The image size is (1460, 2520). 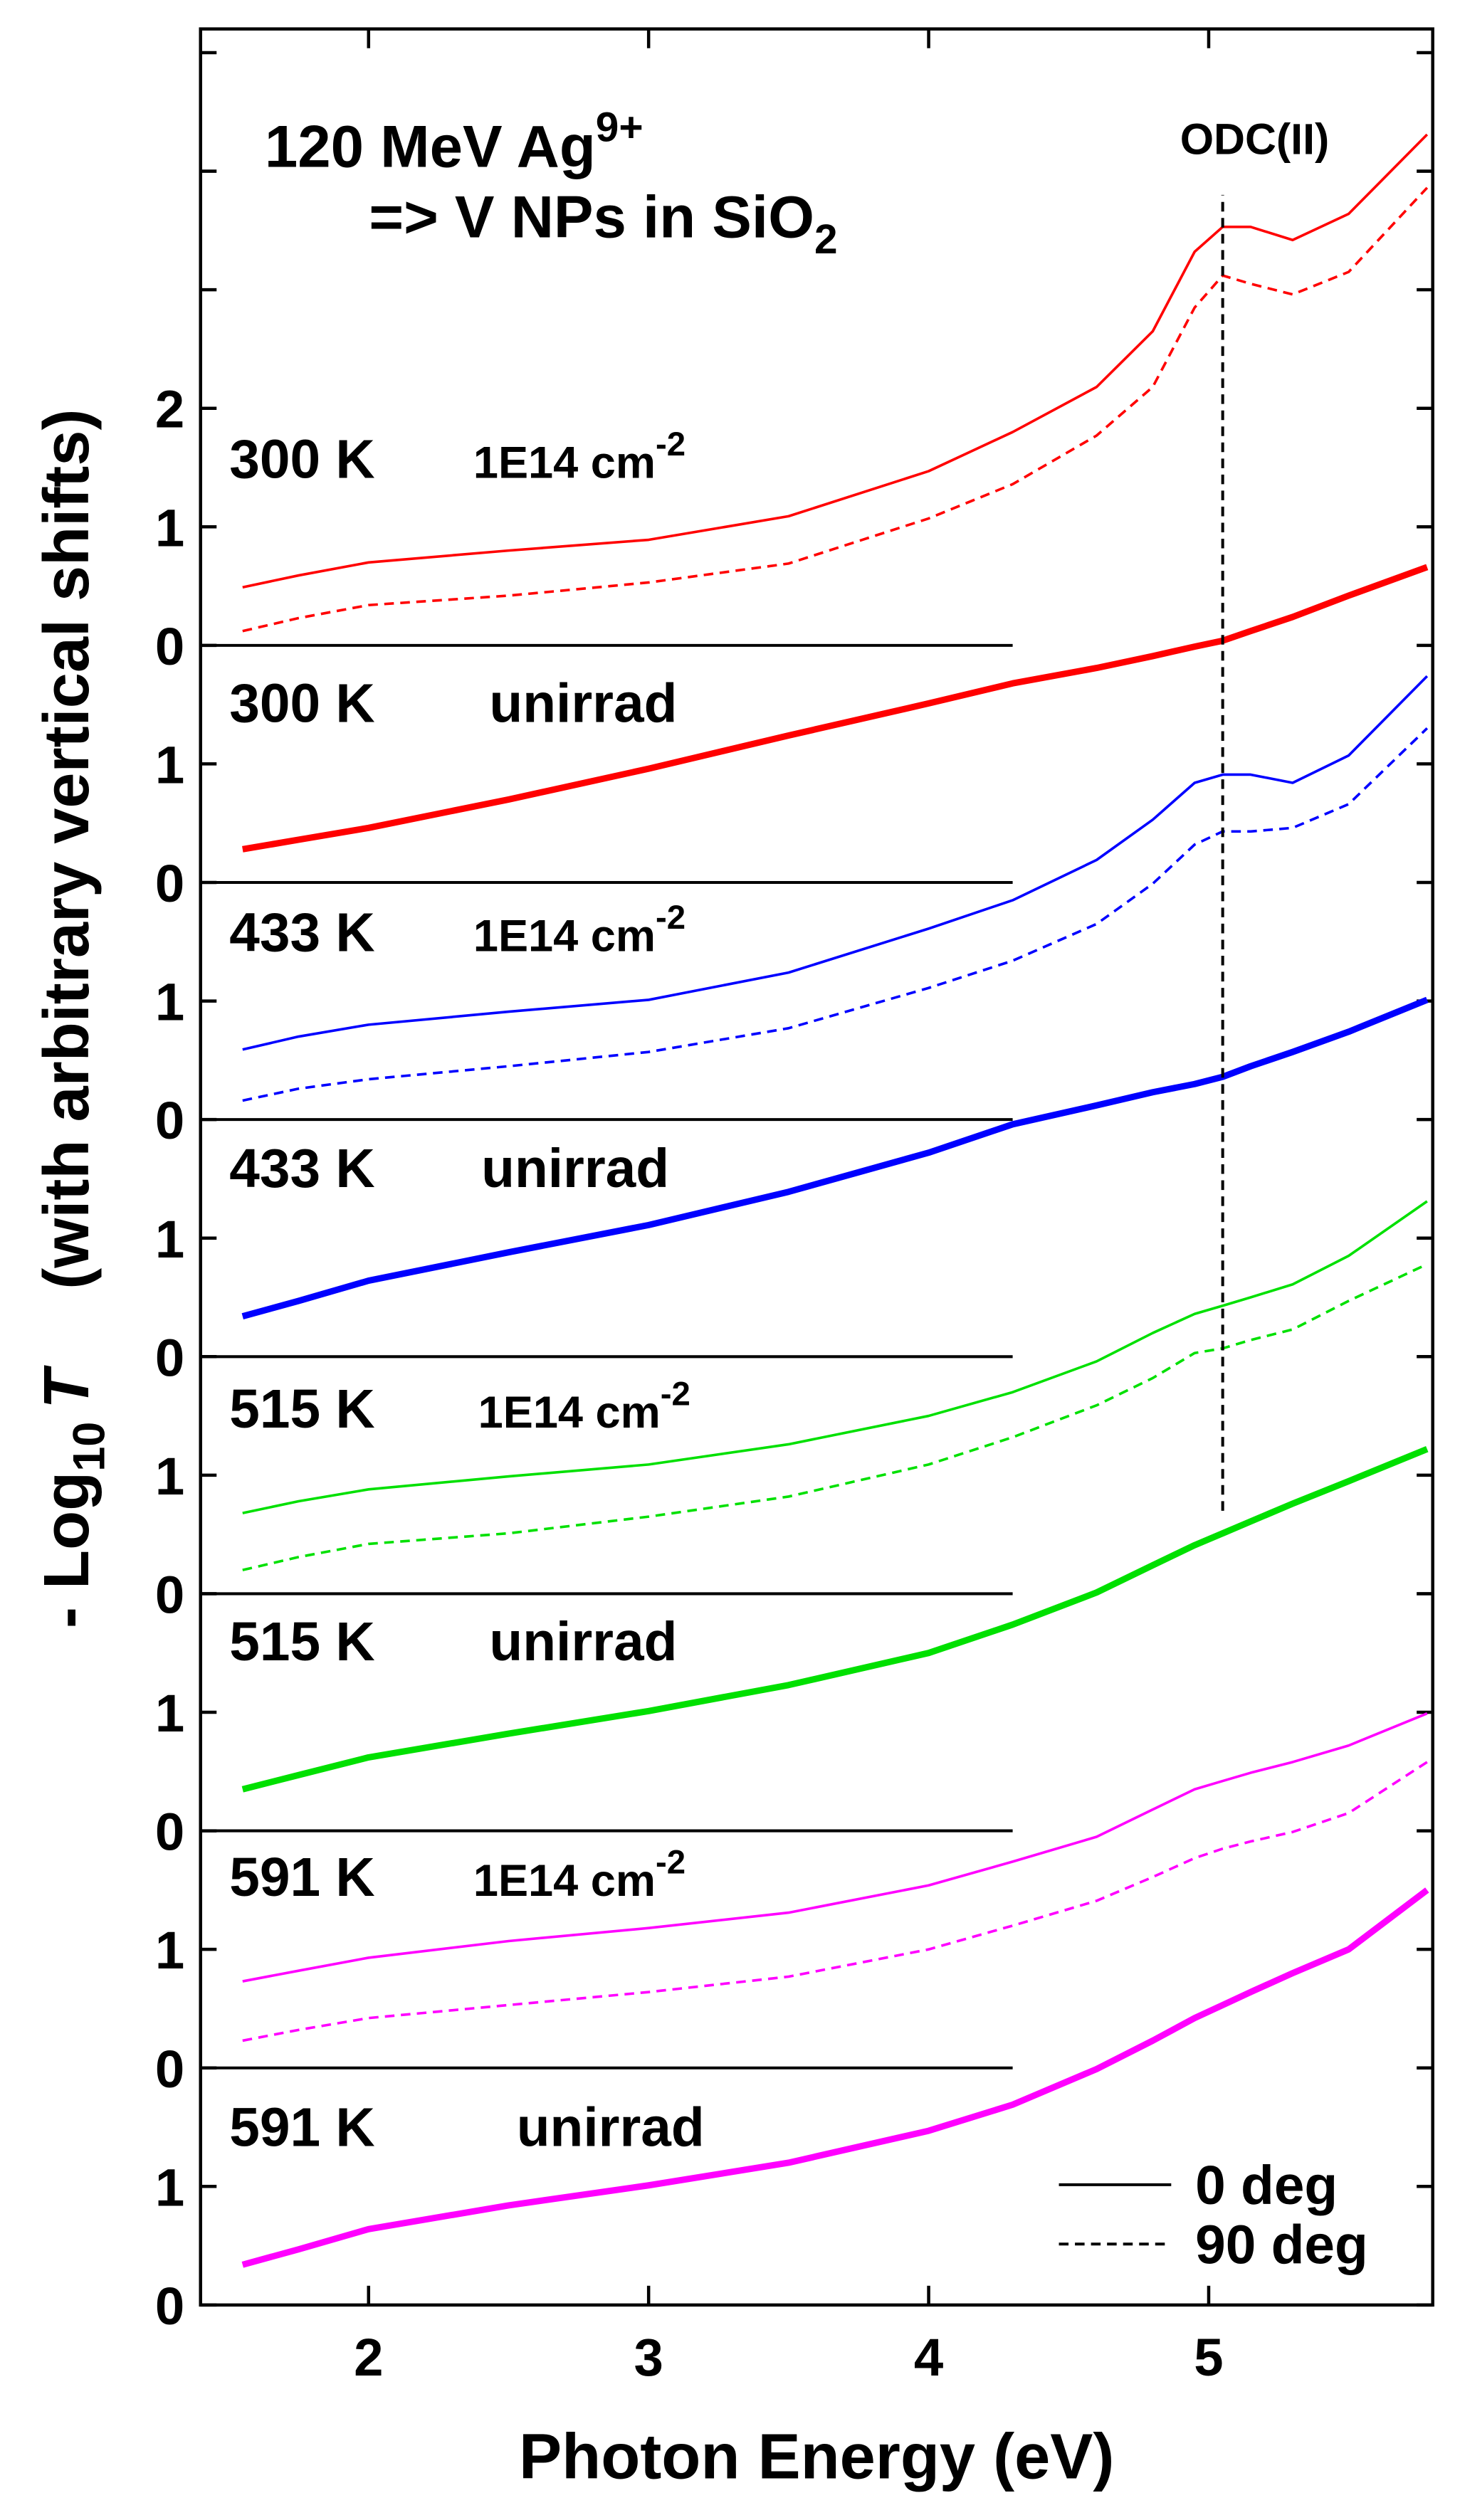 I want to click on y-label-sub: 10, so click(x=90, y=1447).